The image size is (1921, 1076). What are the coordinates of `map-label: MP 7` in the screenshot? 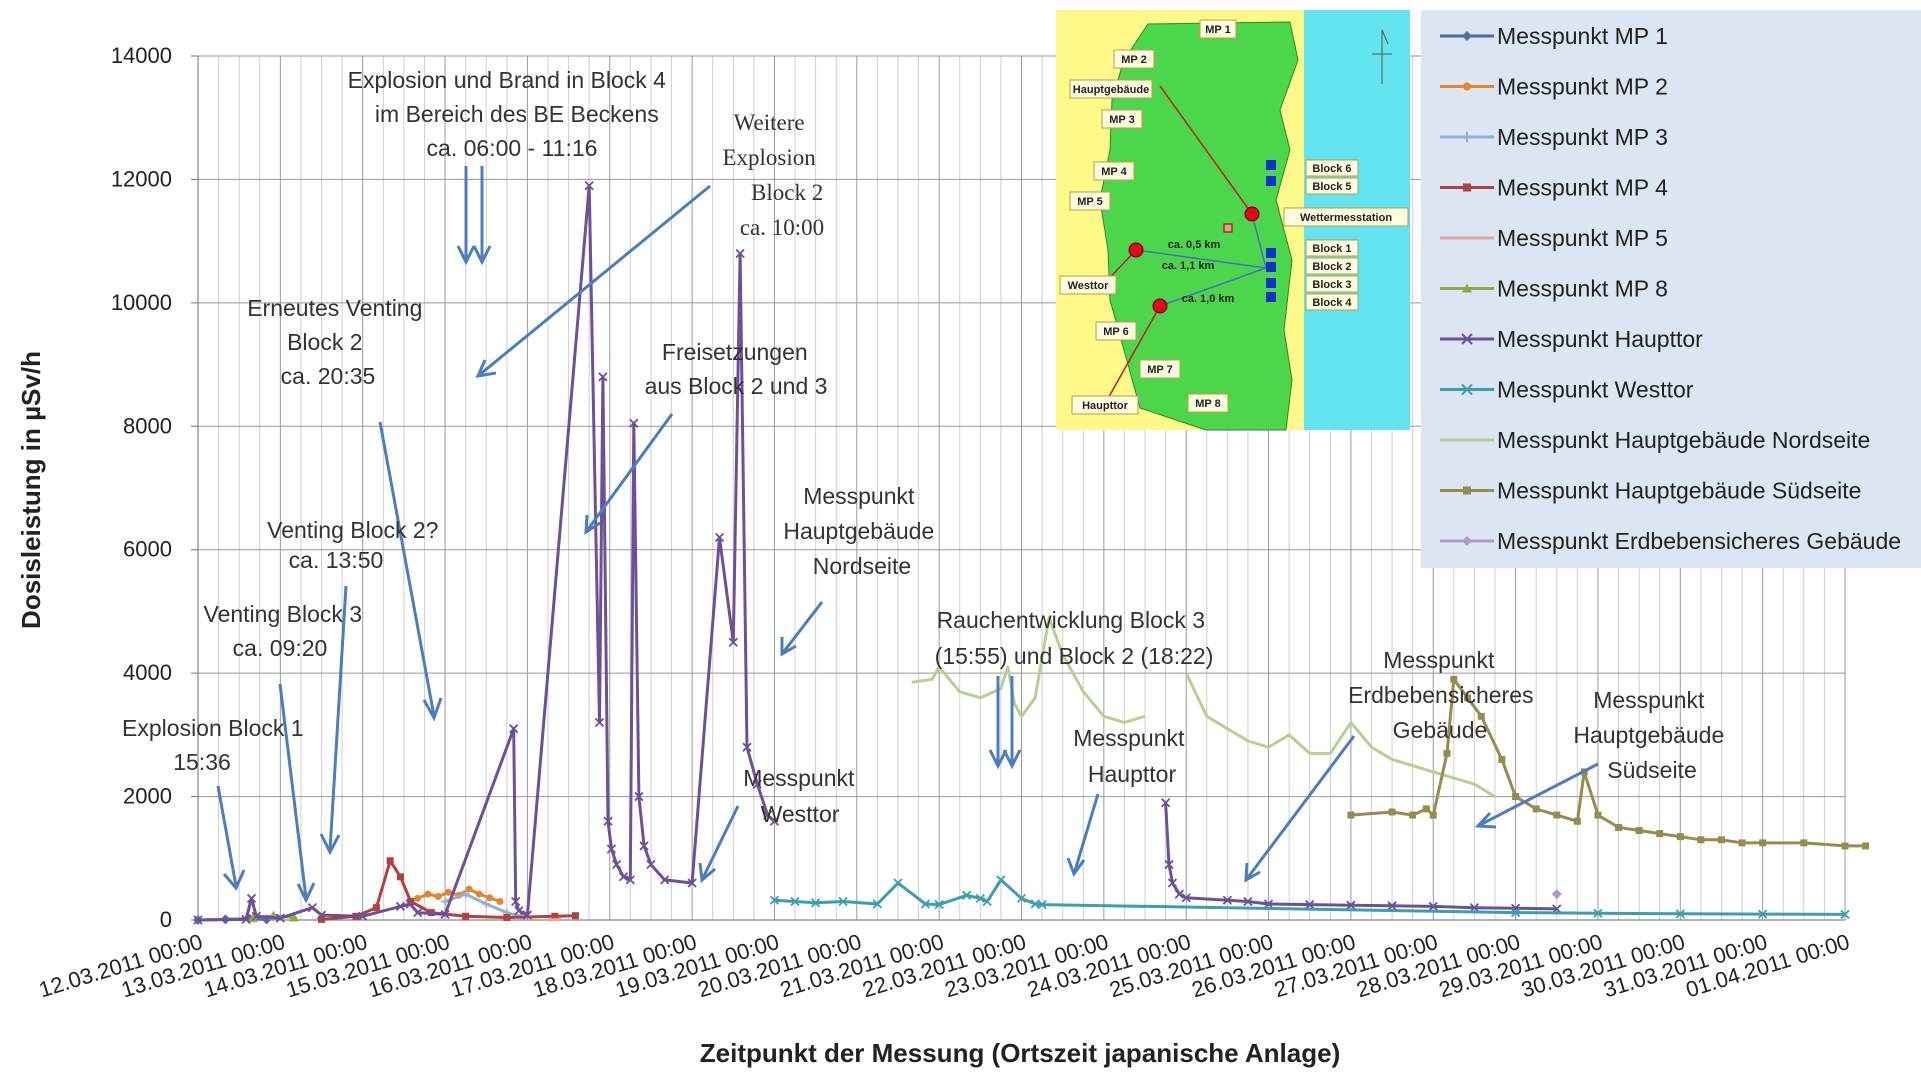 It's located at (1160, 369).